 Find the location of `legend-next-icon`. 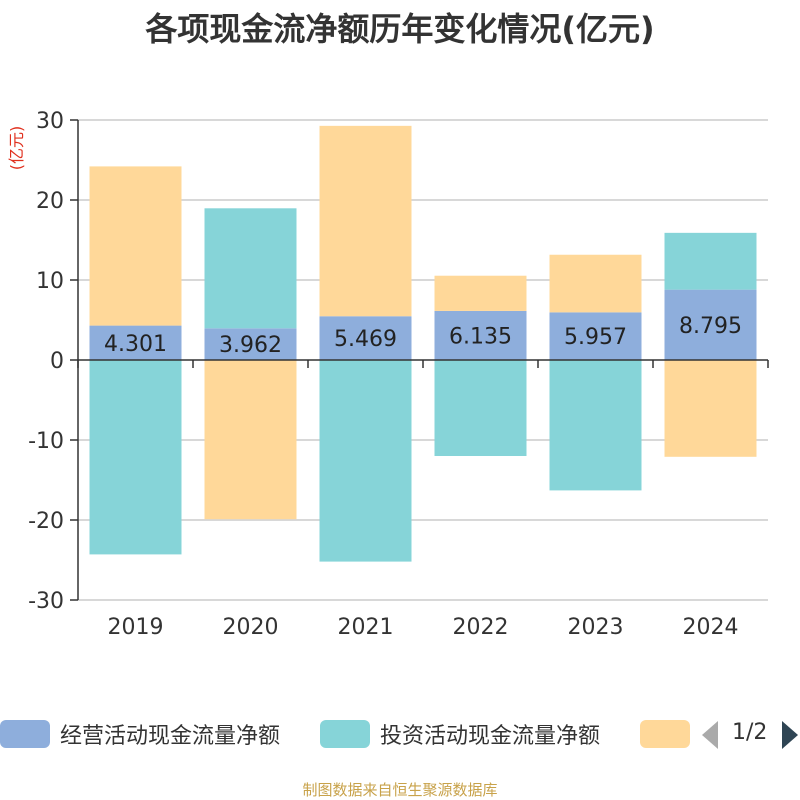

legend-next-icon is located at coordinates (790, 735).